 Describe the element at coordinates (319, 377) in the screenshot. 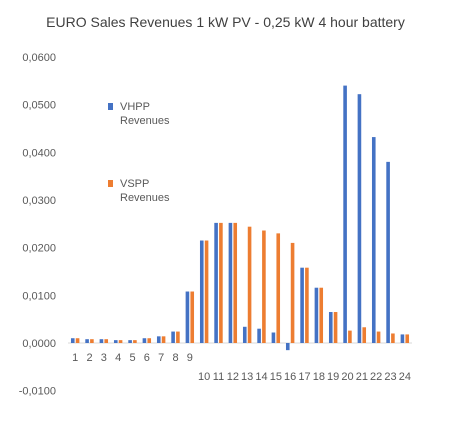

I see `x-tick-label: 18` at that location.